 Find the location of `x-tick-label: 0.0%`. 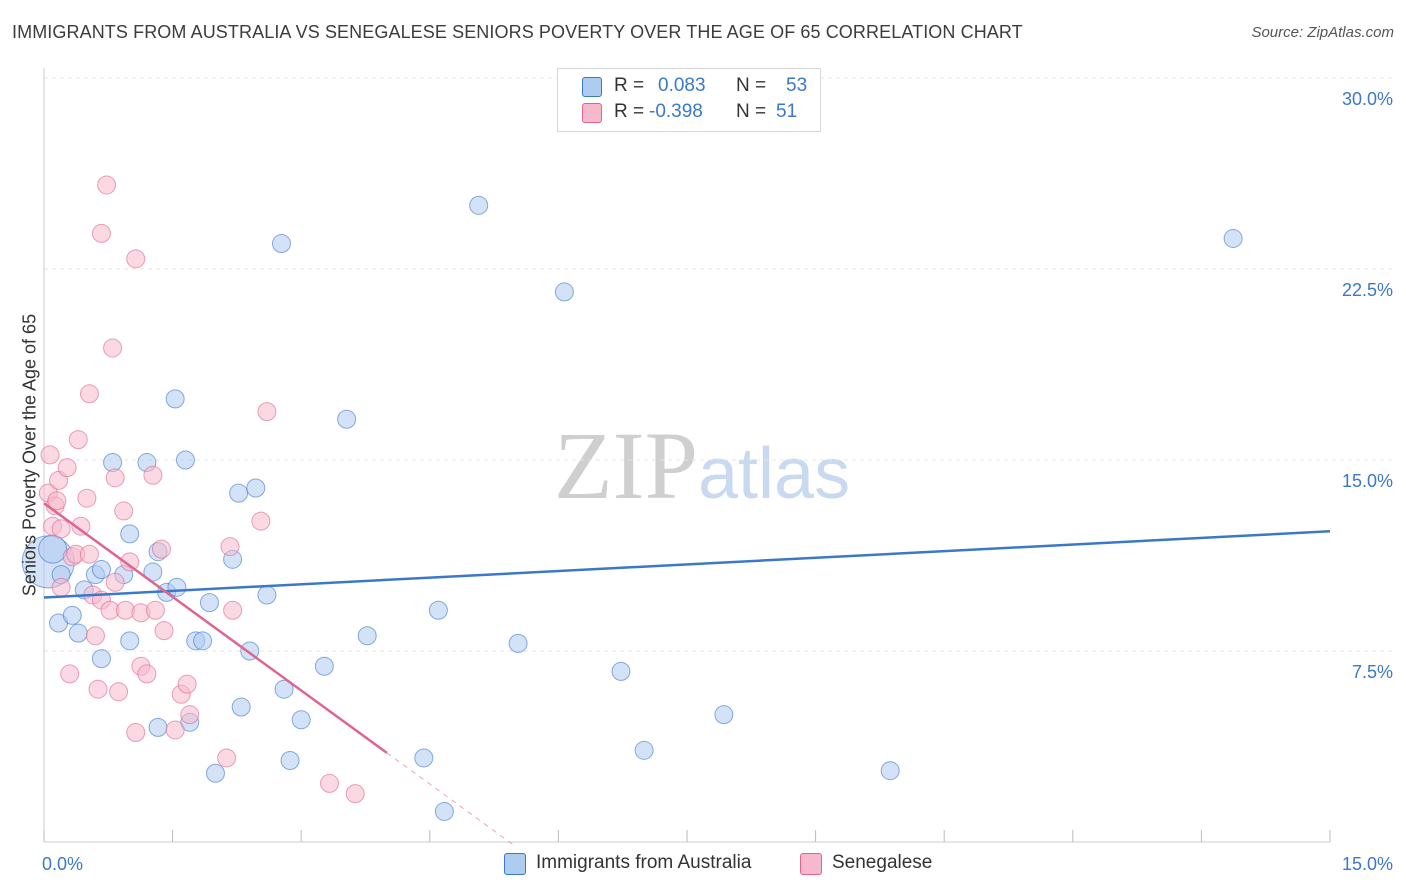

x-tick-label: 0.0% is located at coordinates (62, 864).